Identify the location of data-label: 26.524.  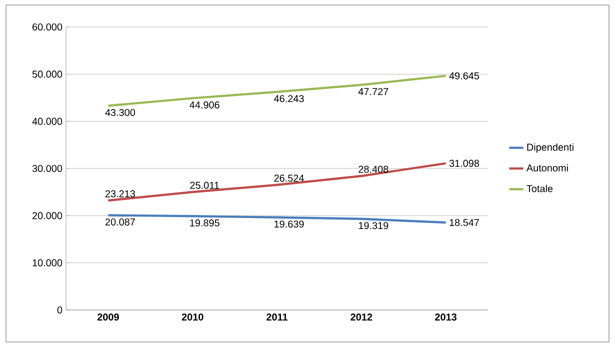
(289, 178).